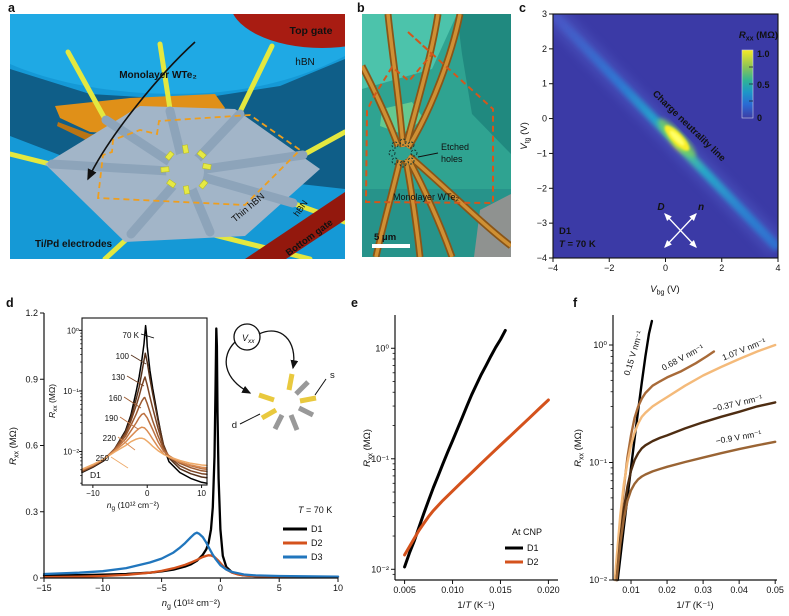 The image size is (789, 616). What do you see at coordinates (368, 448) in the screenshot?
I see `e-y-axis-label: Rxx (MΩ)` at bounding box center [368, 448].